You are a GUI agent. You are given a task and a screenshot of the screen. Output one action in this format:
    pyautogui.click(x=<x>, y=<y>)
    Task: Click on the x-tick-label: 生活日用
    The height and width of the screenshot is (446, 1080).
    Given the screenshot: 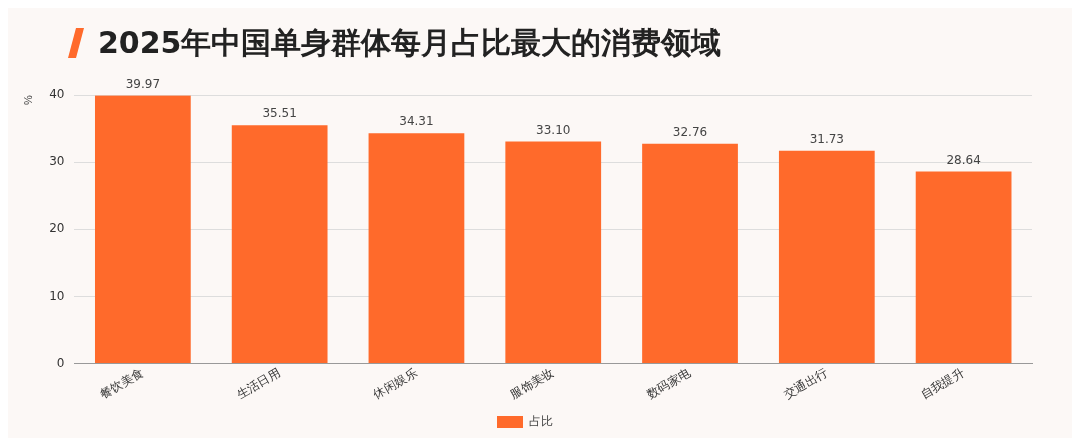 What is the action you would take?
    pyautogui.click(x=258, y=384)
    